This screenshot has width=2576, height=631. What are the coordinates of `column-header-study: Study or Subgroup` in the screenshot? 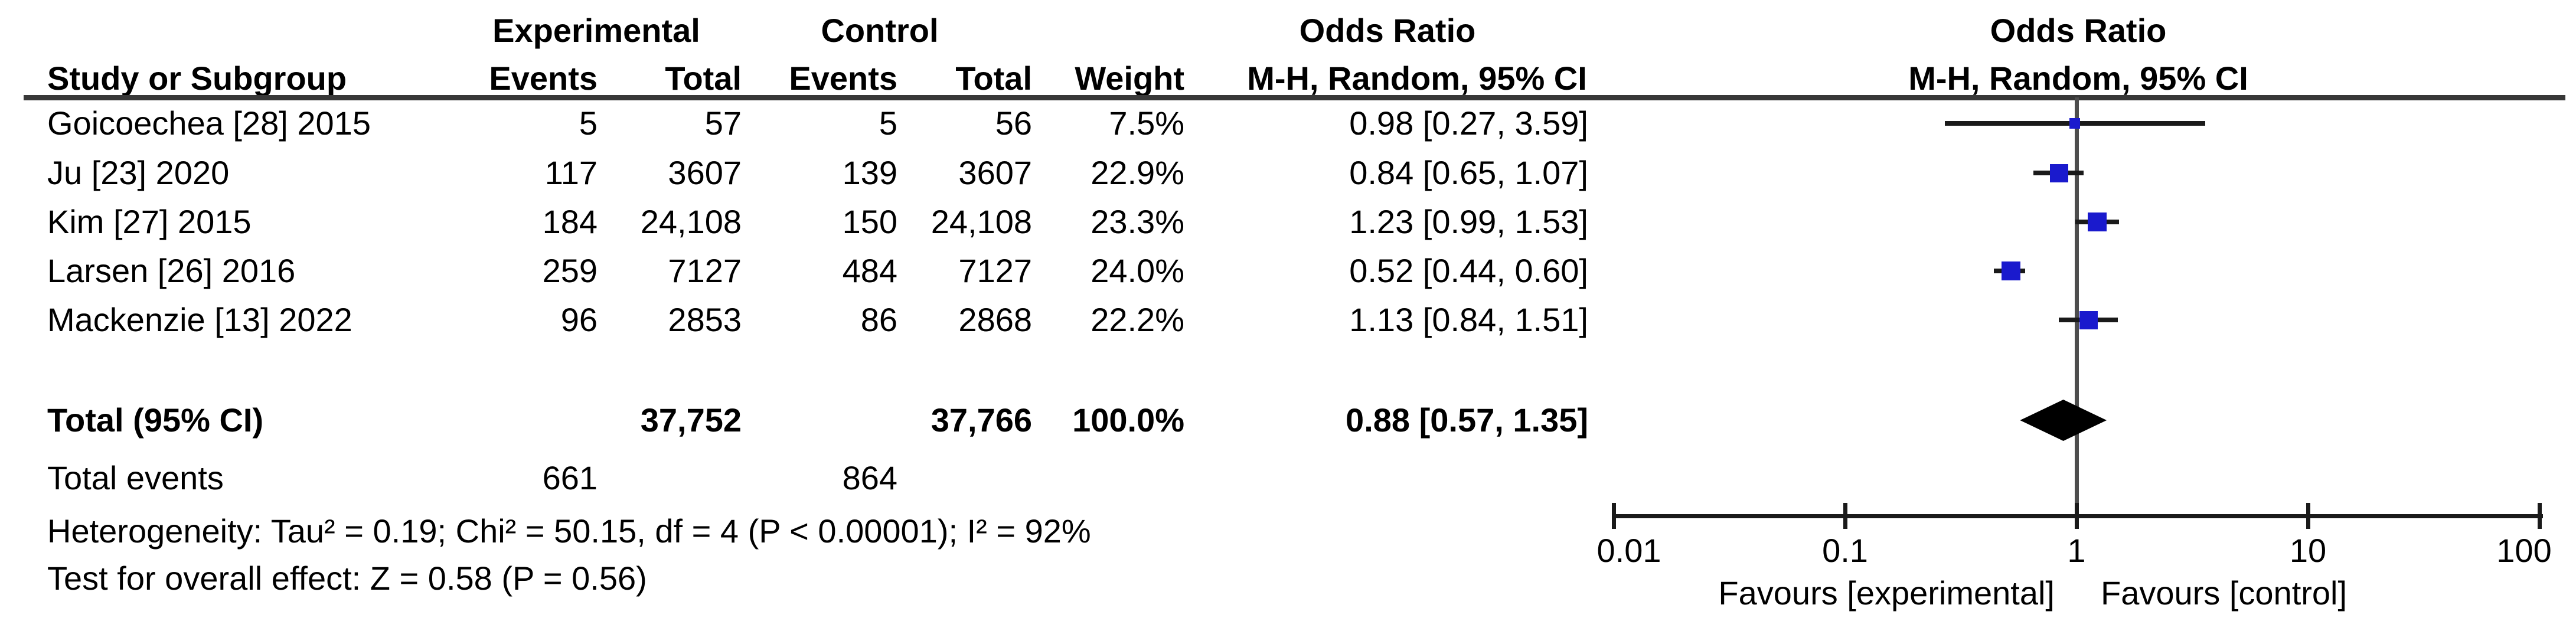 It's located at (197, 78).